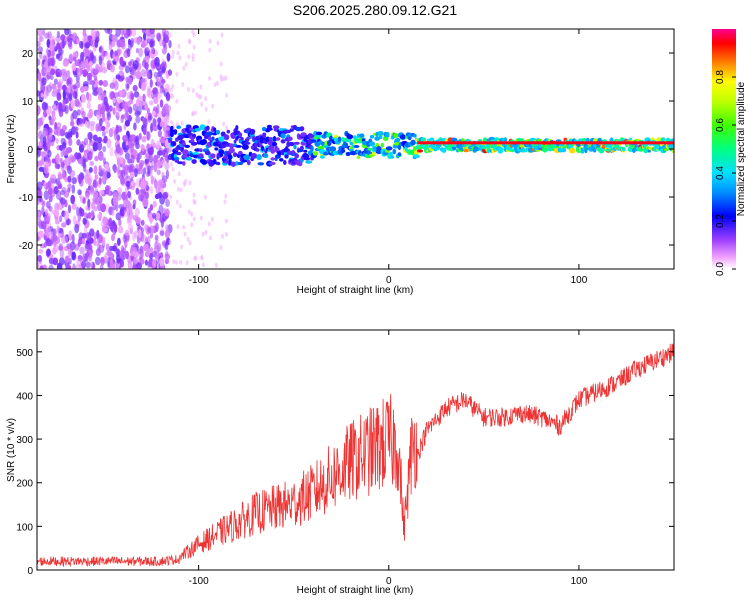  What do you see at coordinates (720, 269) in the screenshot?
I see `colorbar-tick-label: 0.0` at bounding box center [720, 269].